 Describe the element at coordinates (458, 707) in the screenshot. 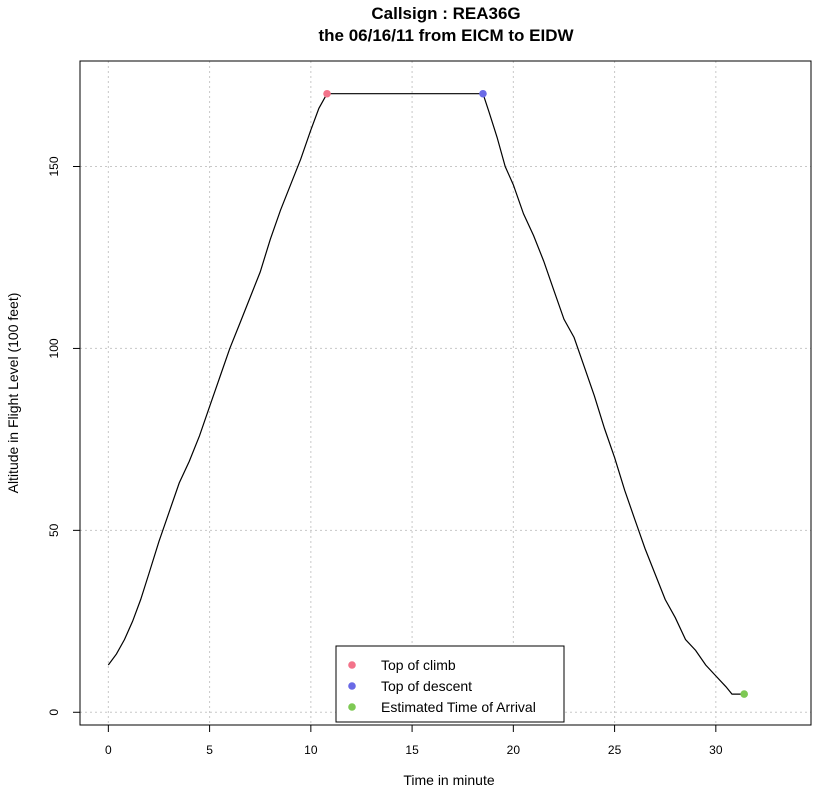

I see `legend-label: Estimated Time of Arrival` at that location.